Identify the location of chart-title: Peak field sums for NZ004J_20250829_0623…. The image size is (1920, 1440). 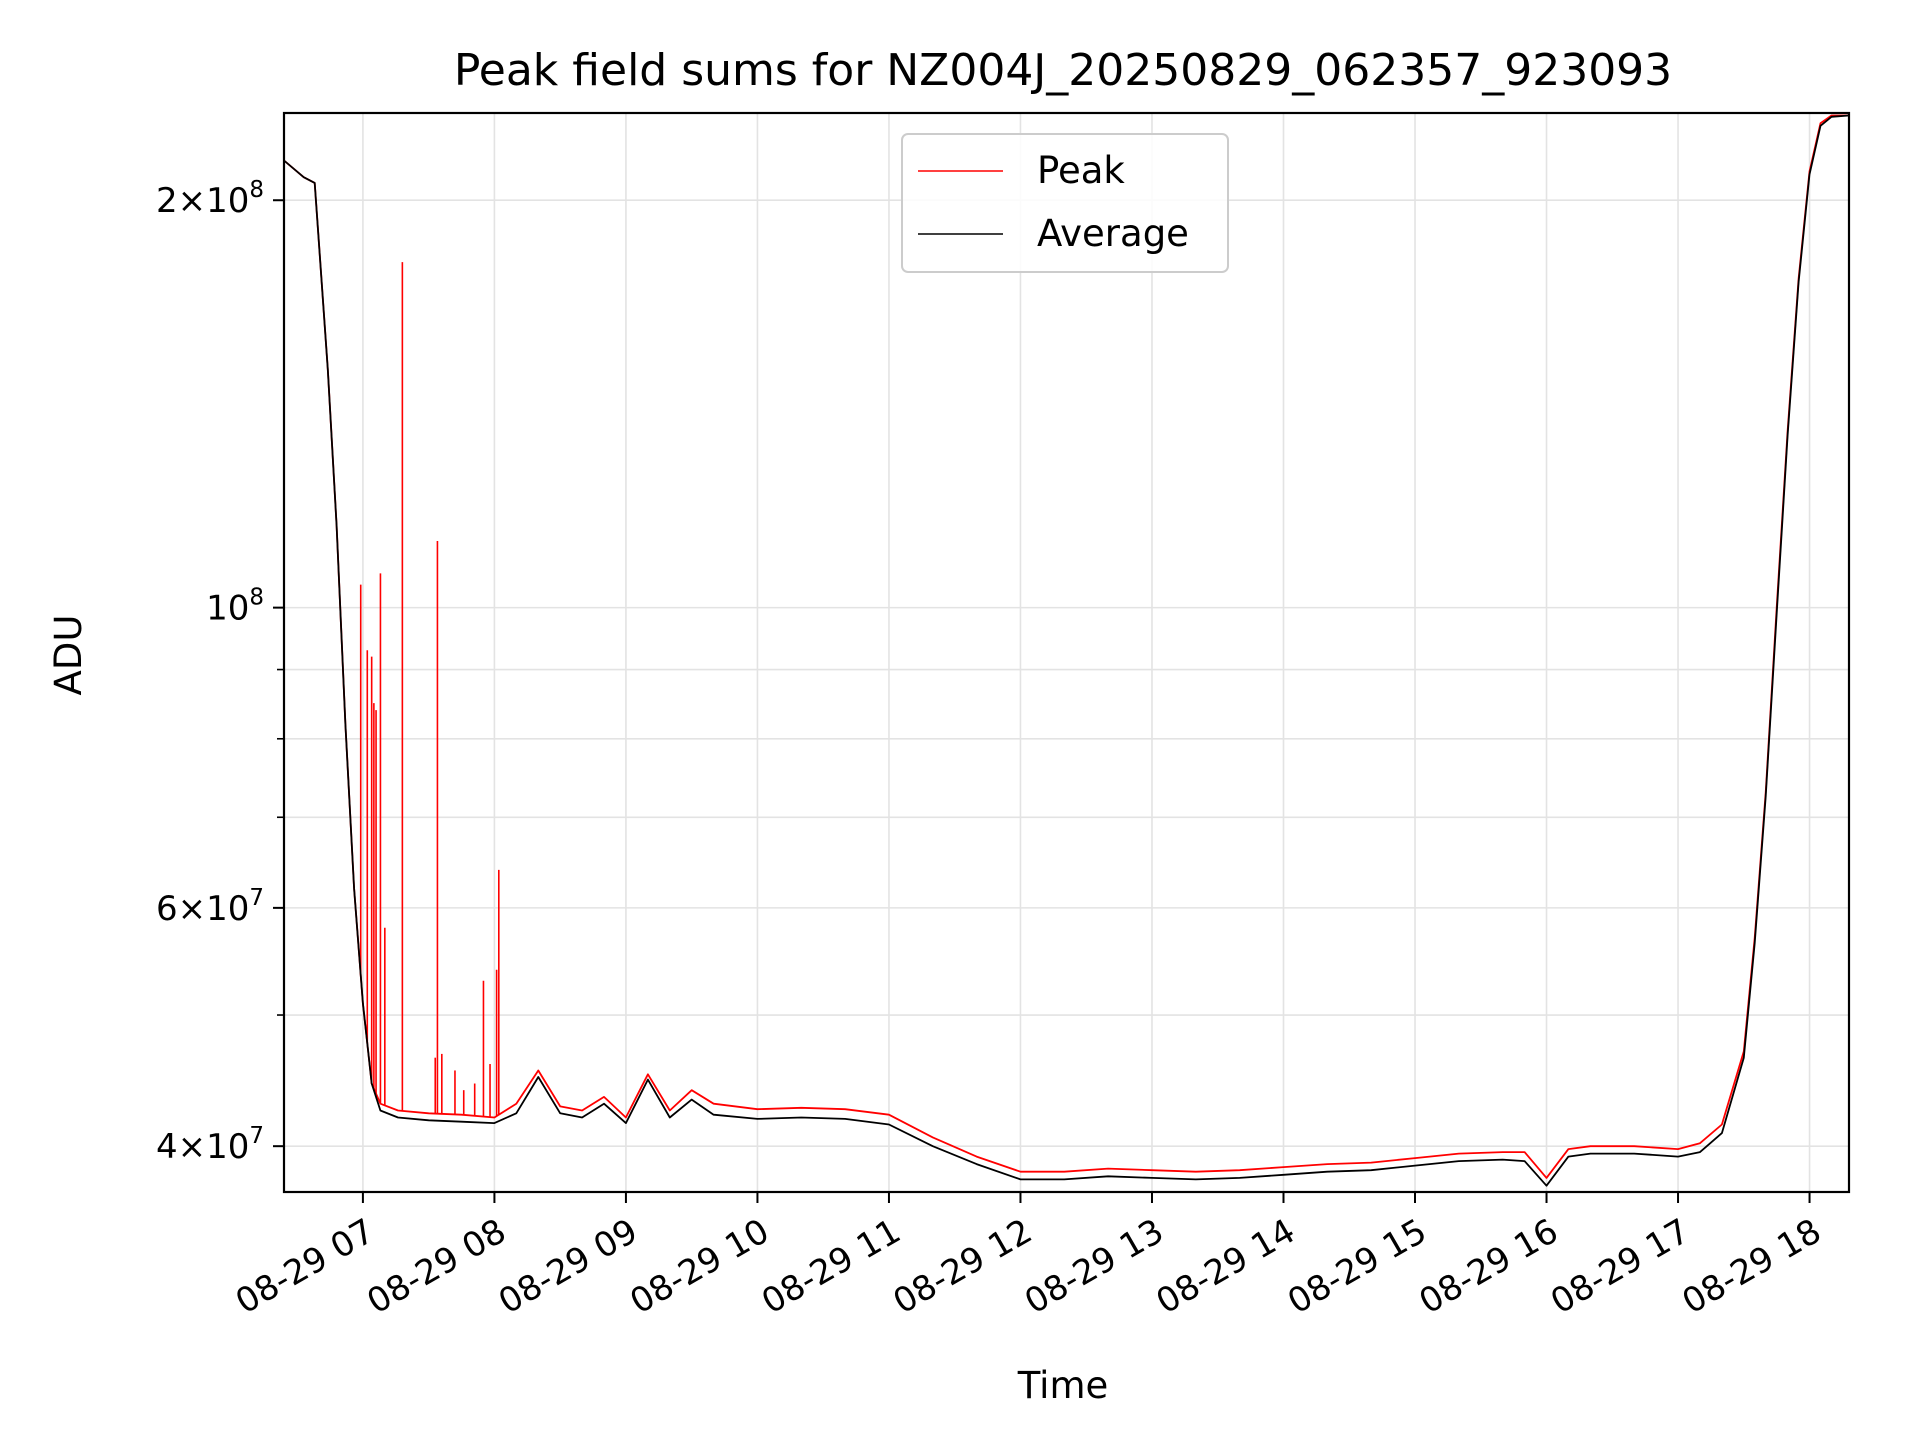
(1063, 70).